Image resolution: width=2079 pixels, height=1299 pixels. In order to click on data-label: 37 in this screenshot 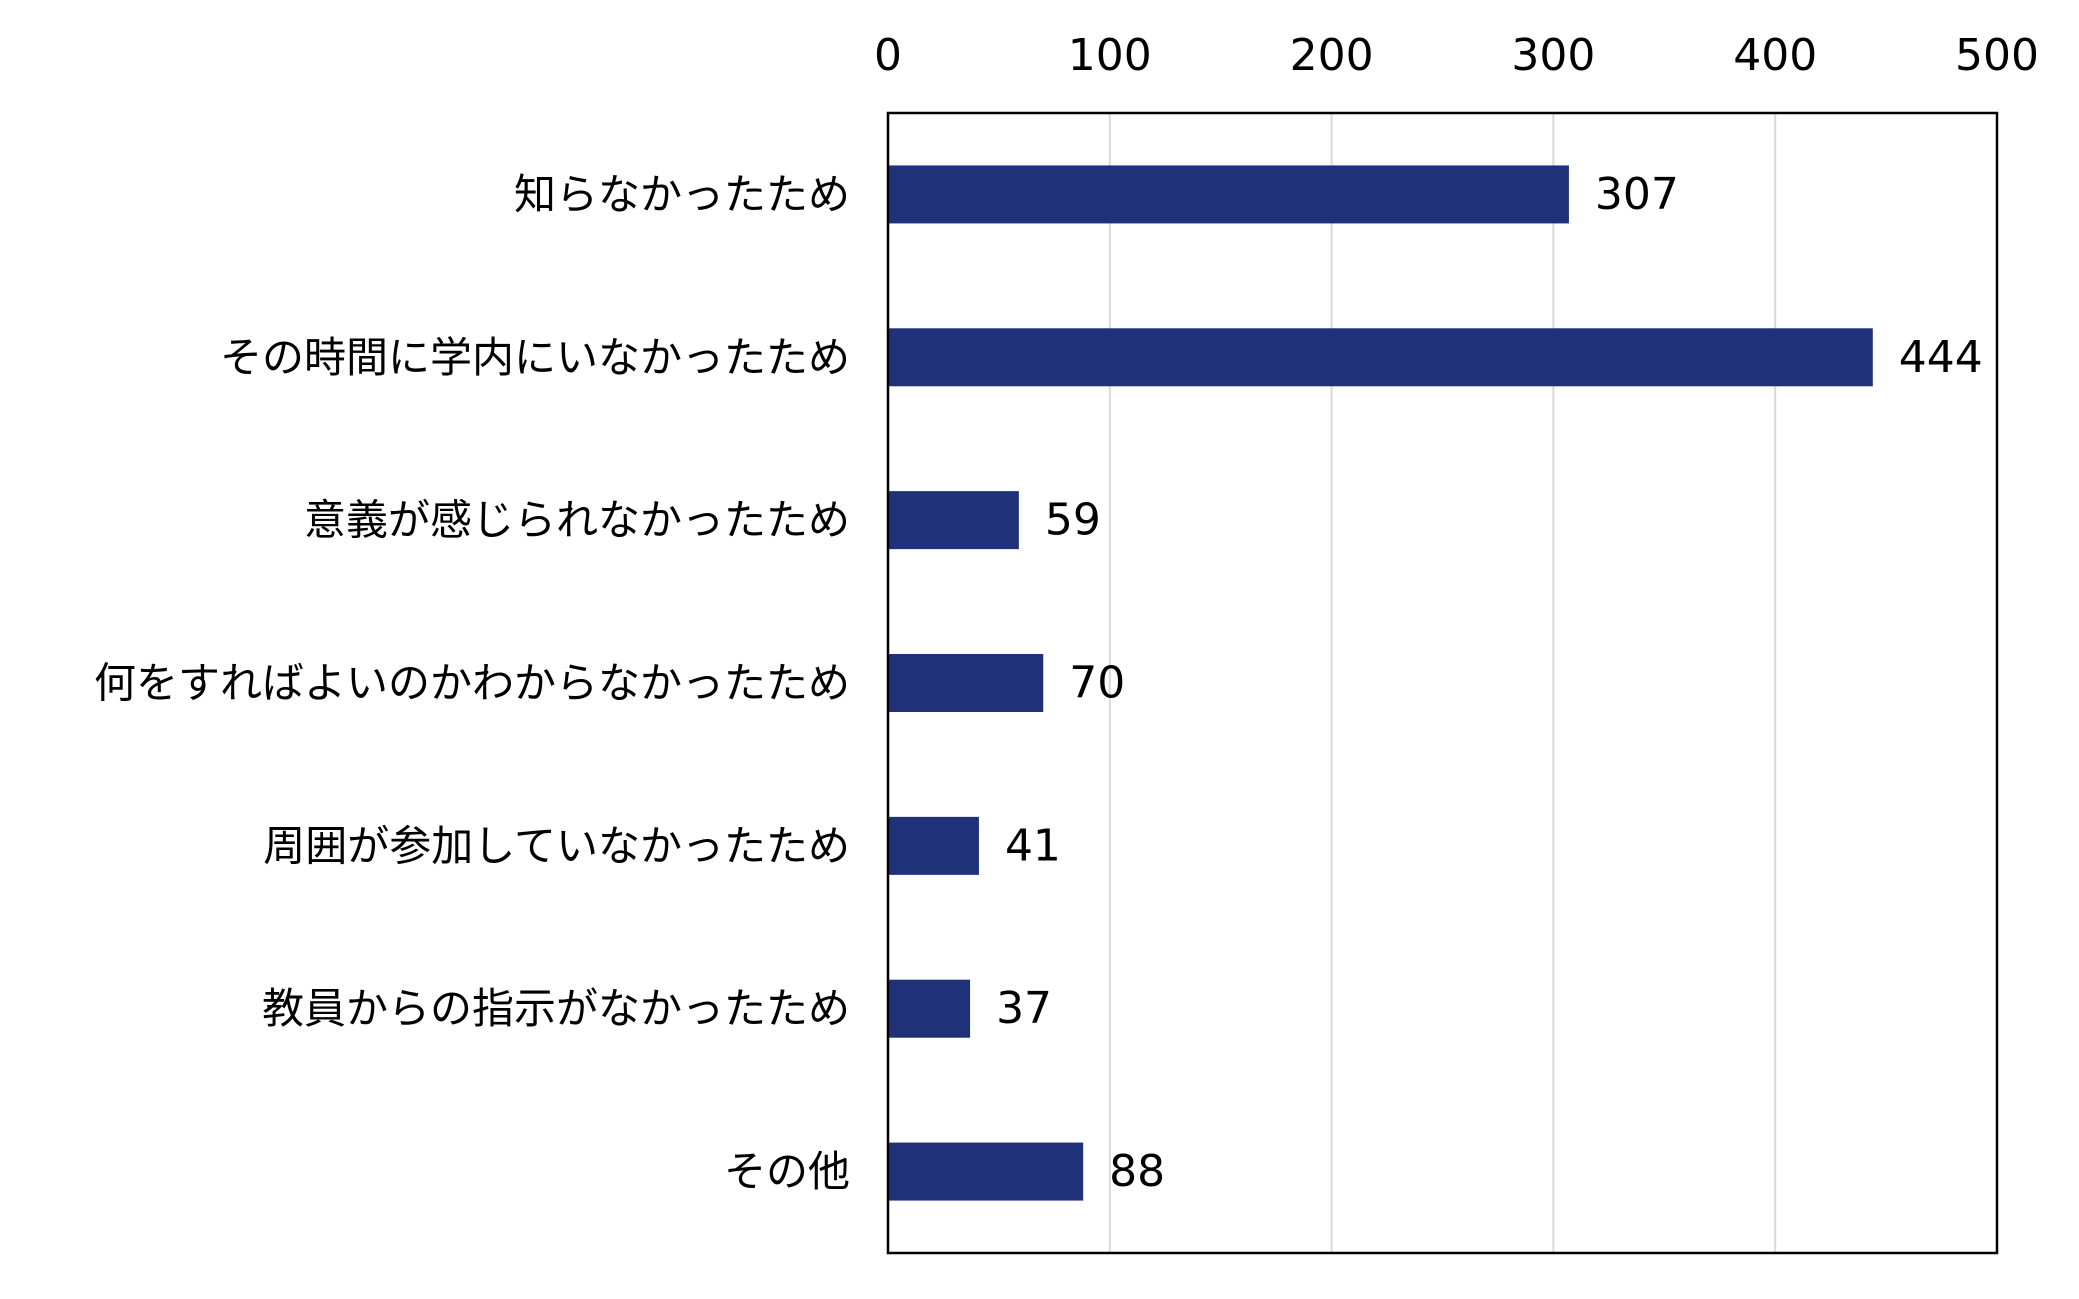, I will do `click(1024, 1008)`.